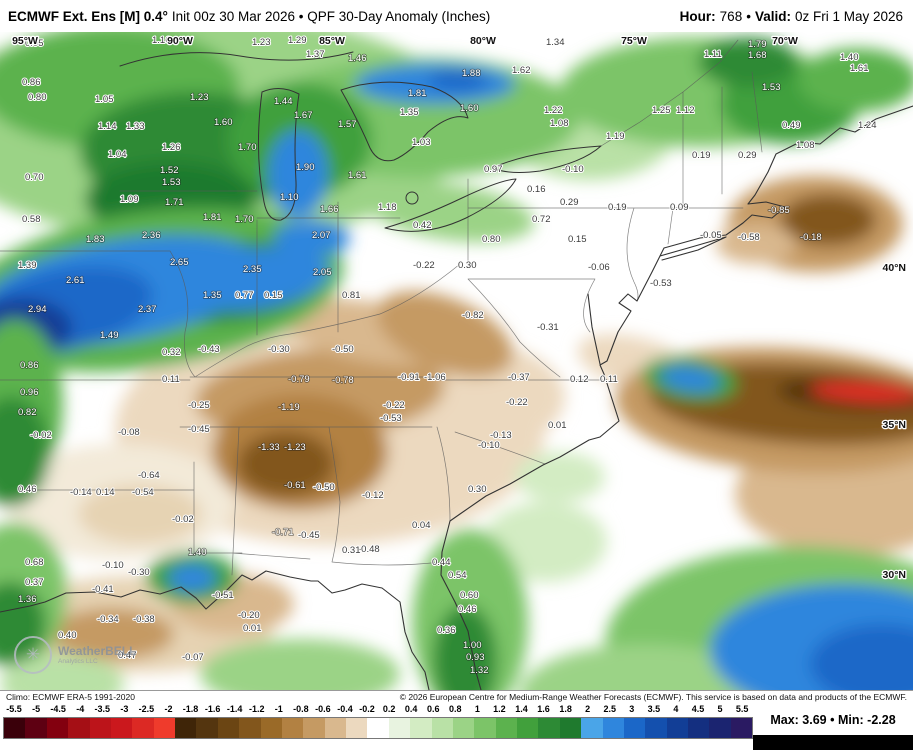 This screenshot has height=750, width=913. I want to click on colorbar-cells, so click(378, 728).